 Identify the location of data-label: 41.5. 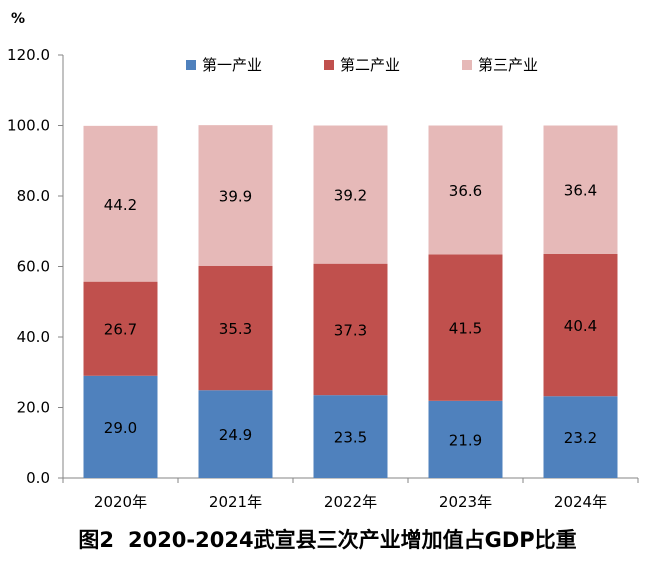
(465, 329).